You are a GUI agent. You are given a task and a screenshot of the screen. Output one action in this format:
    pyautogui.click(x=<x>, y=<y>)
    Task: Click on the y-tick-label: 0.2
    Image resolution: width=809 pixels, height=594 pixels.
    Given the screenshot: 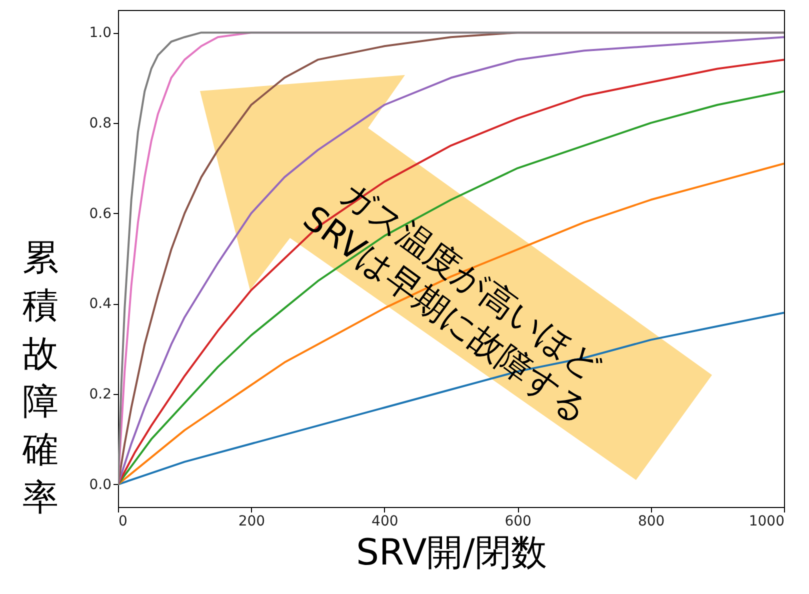 What is the action you would take?
    pyautogui.click(x=100, y=394)
    